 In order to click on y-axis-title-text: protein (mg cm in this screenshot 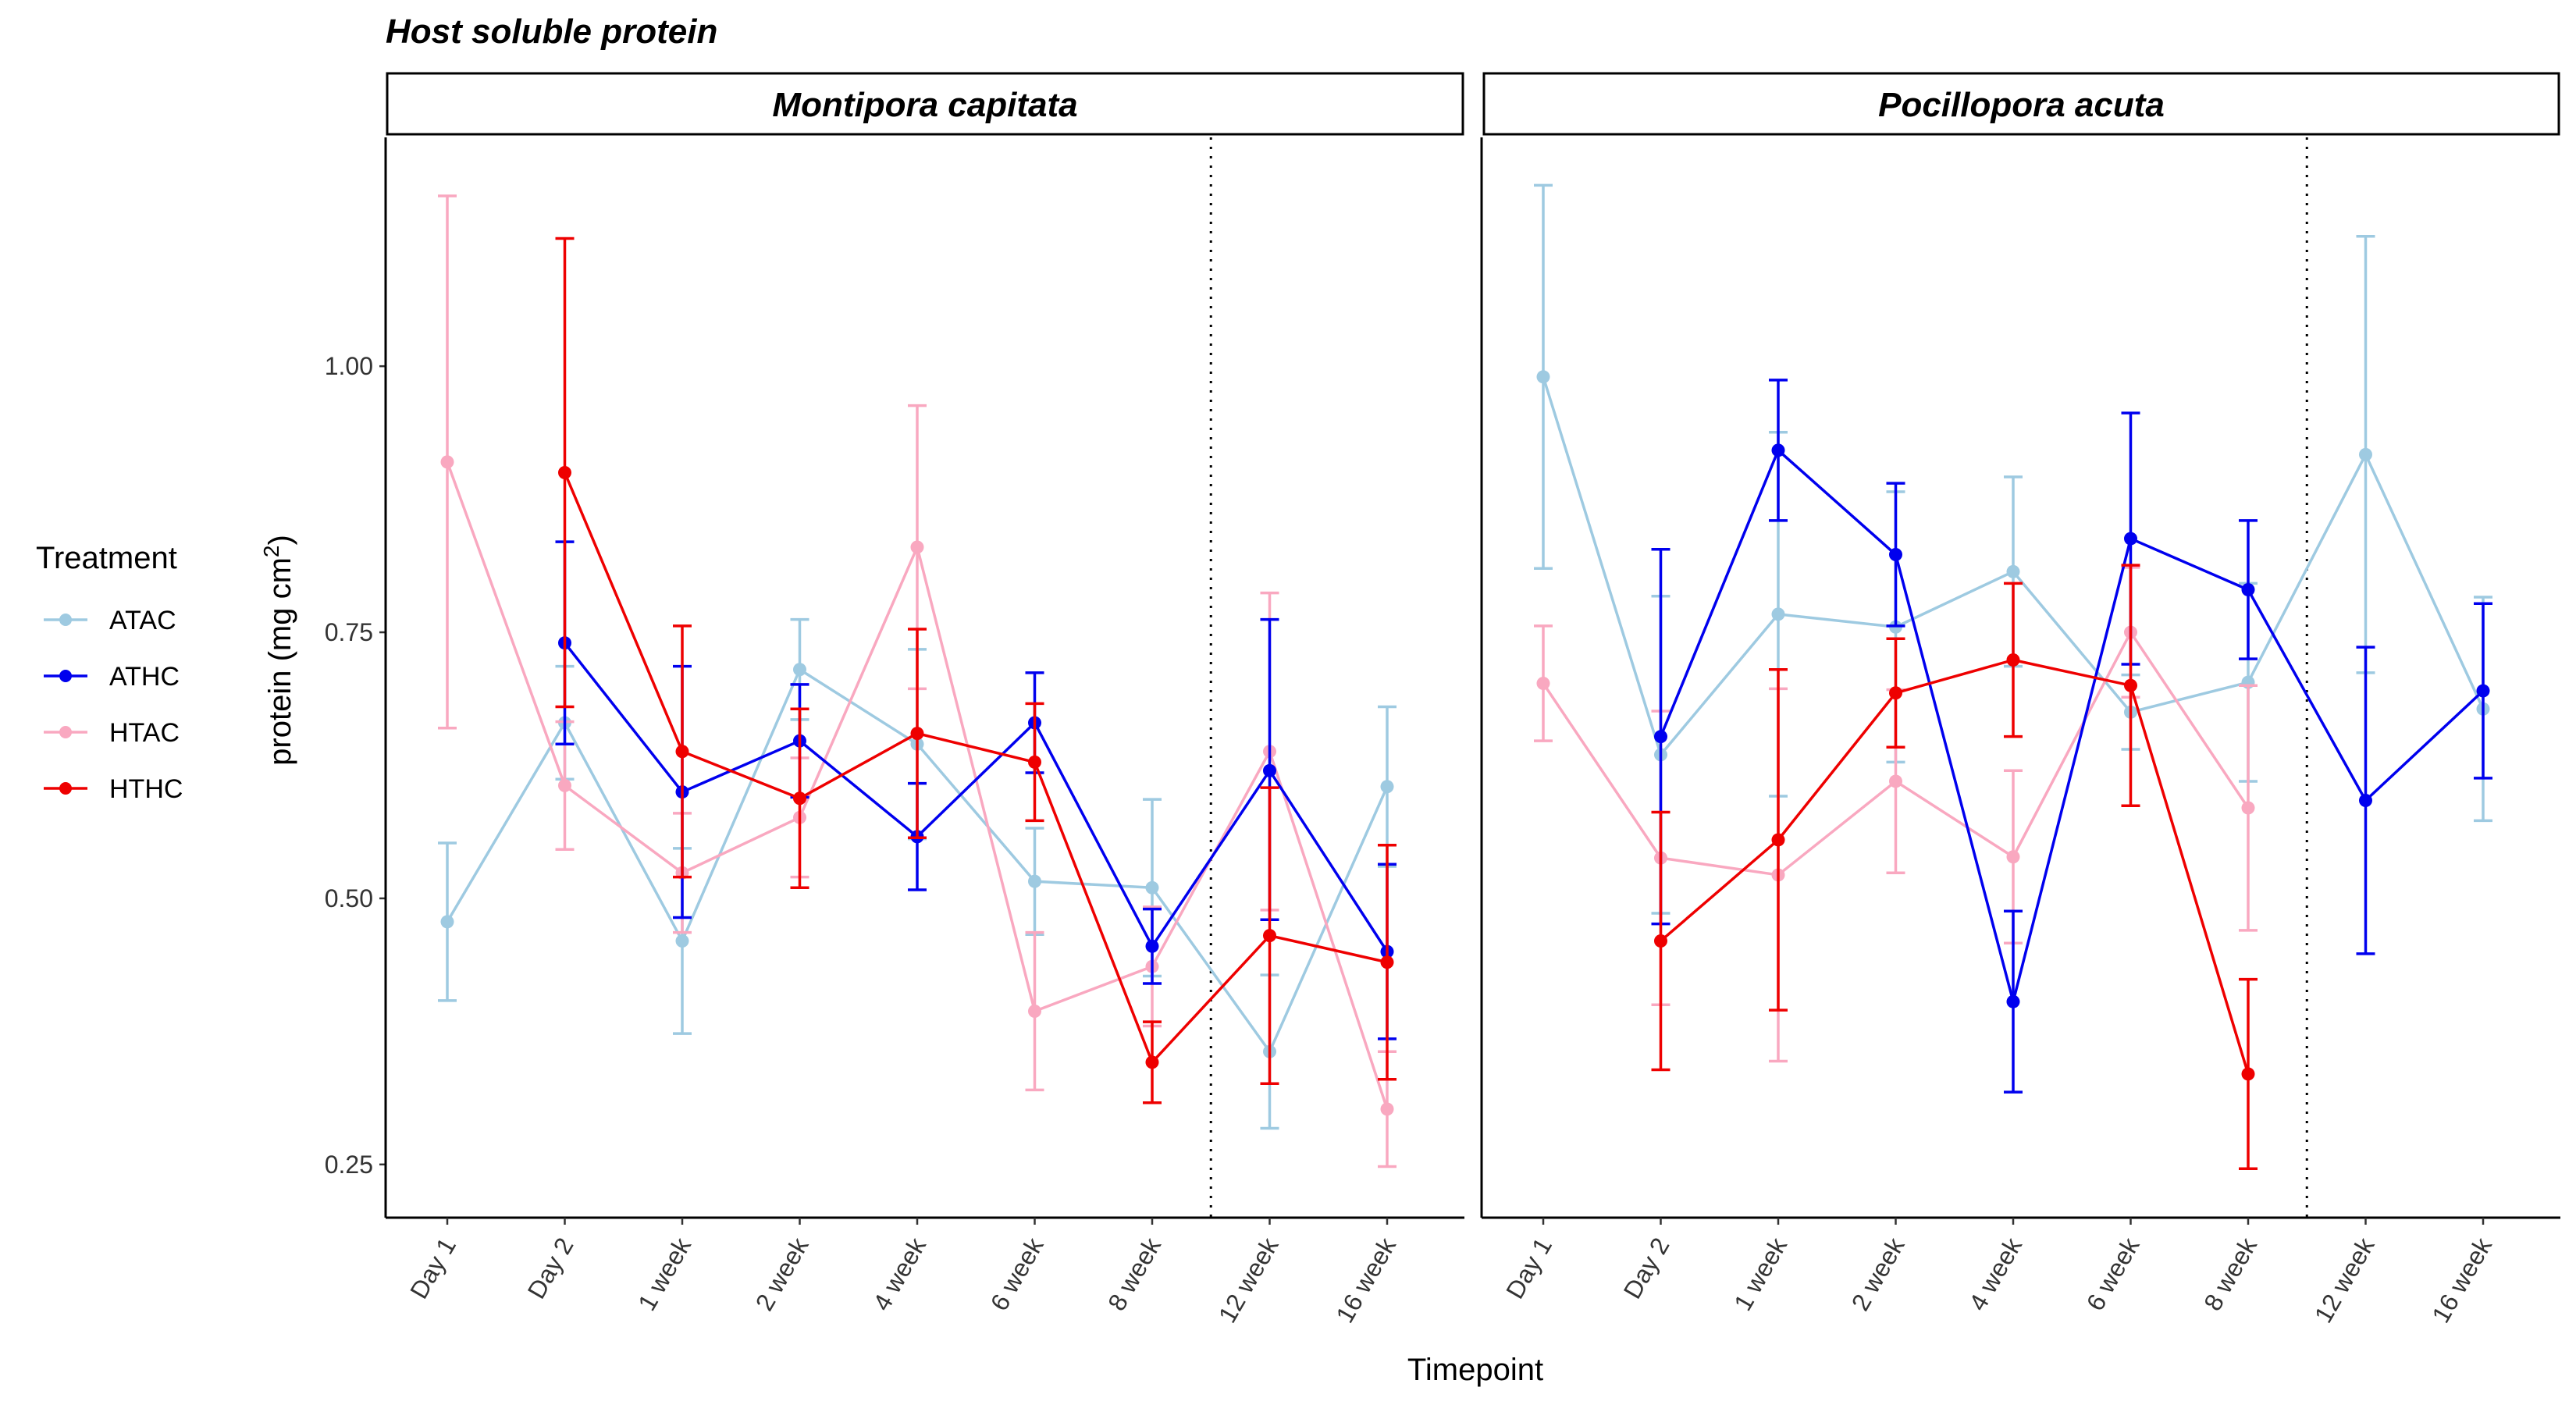, I will do `click(280, 661)`.